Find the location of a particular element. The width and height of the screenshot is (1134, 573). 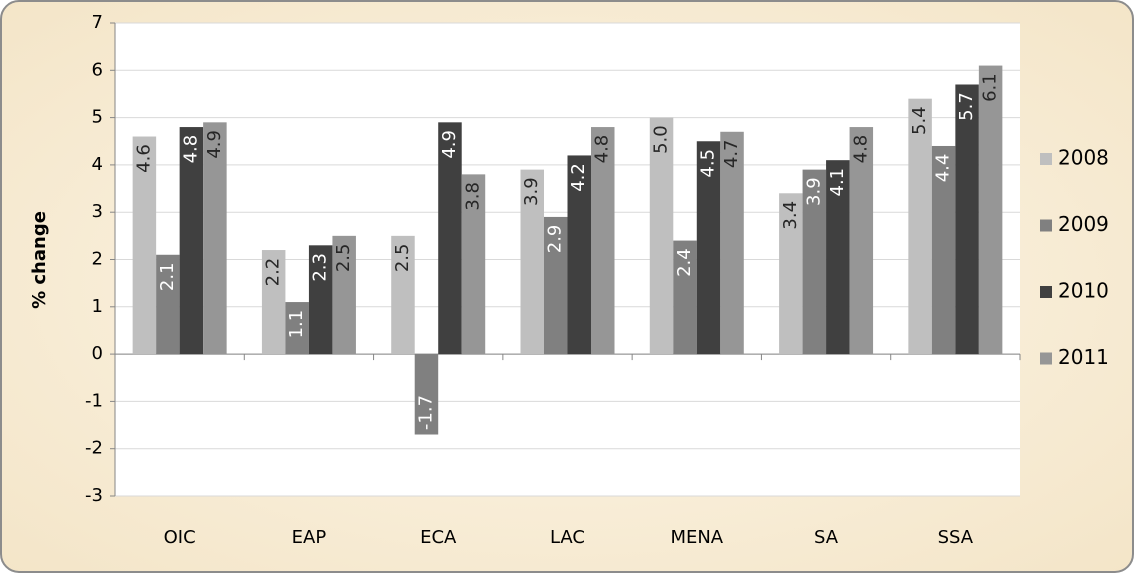

data-label: 4.1 is located at coordinates (837, 182).